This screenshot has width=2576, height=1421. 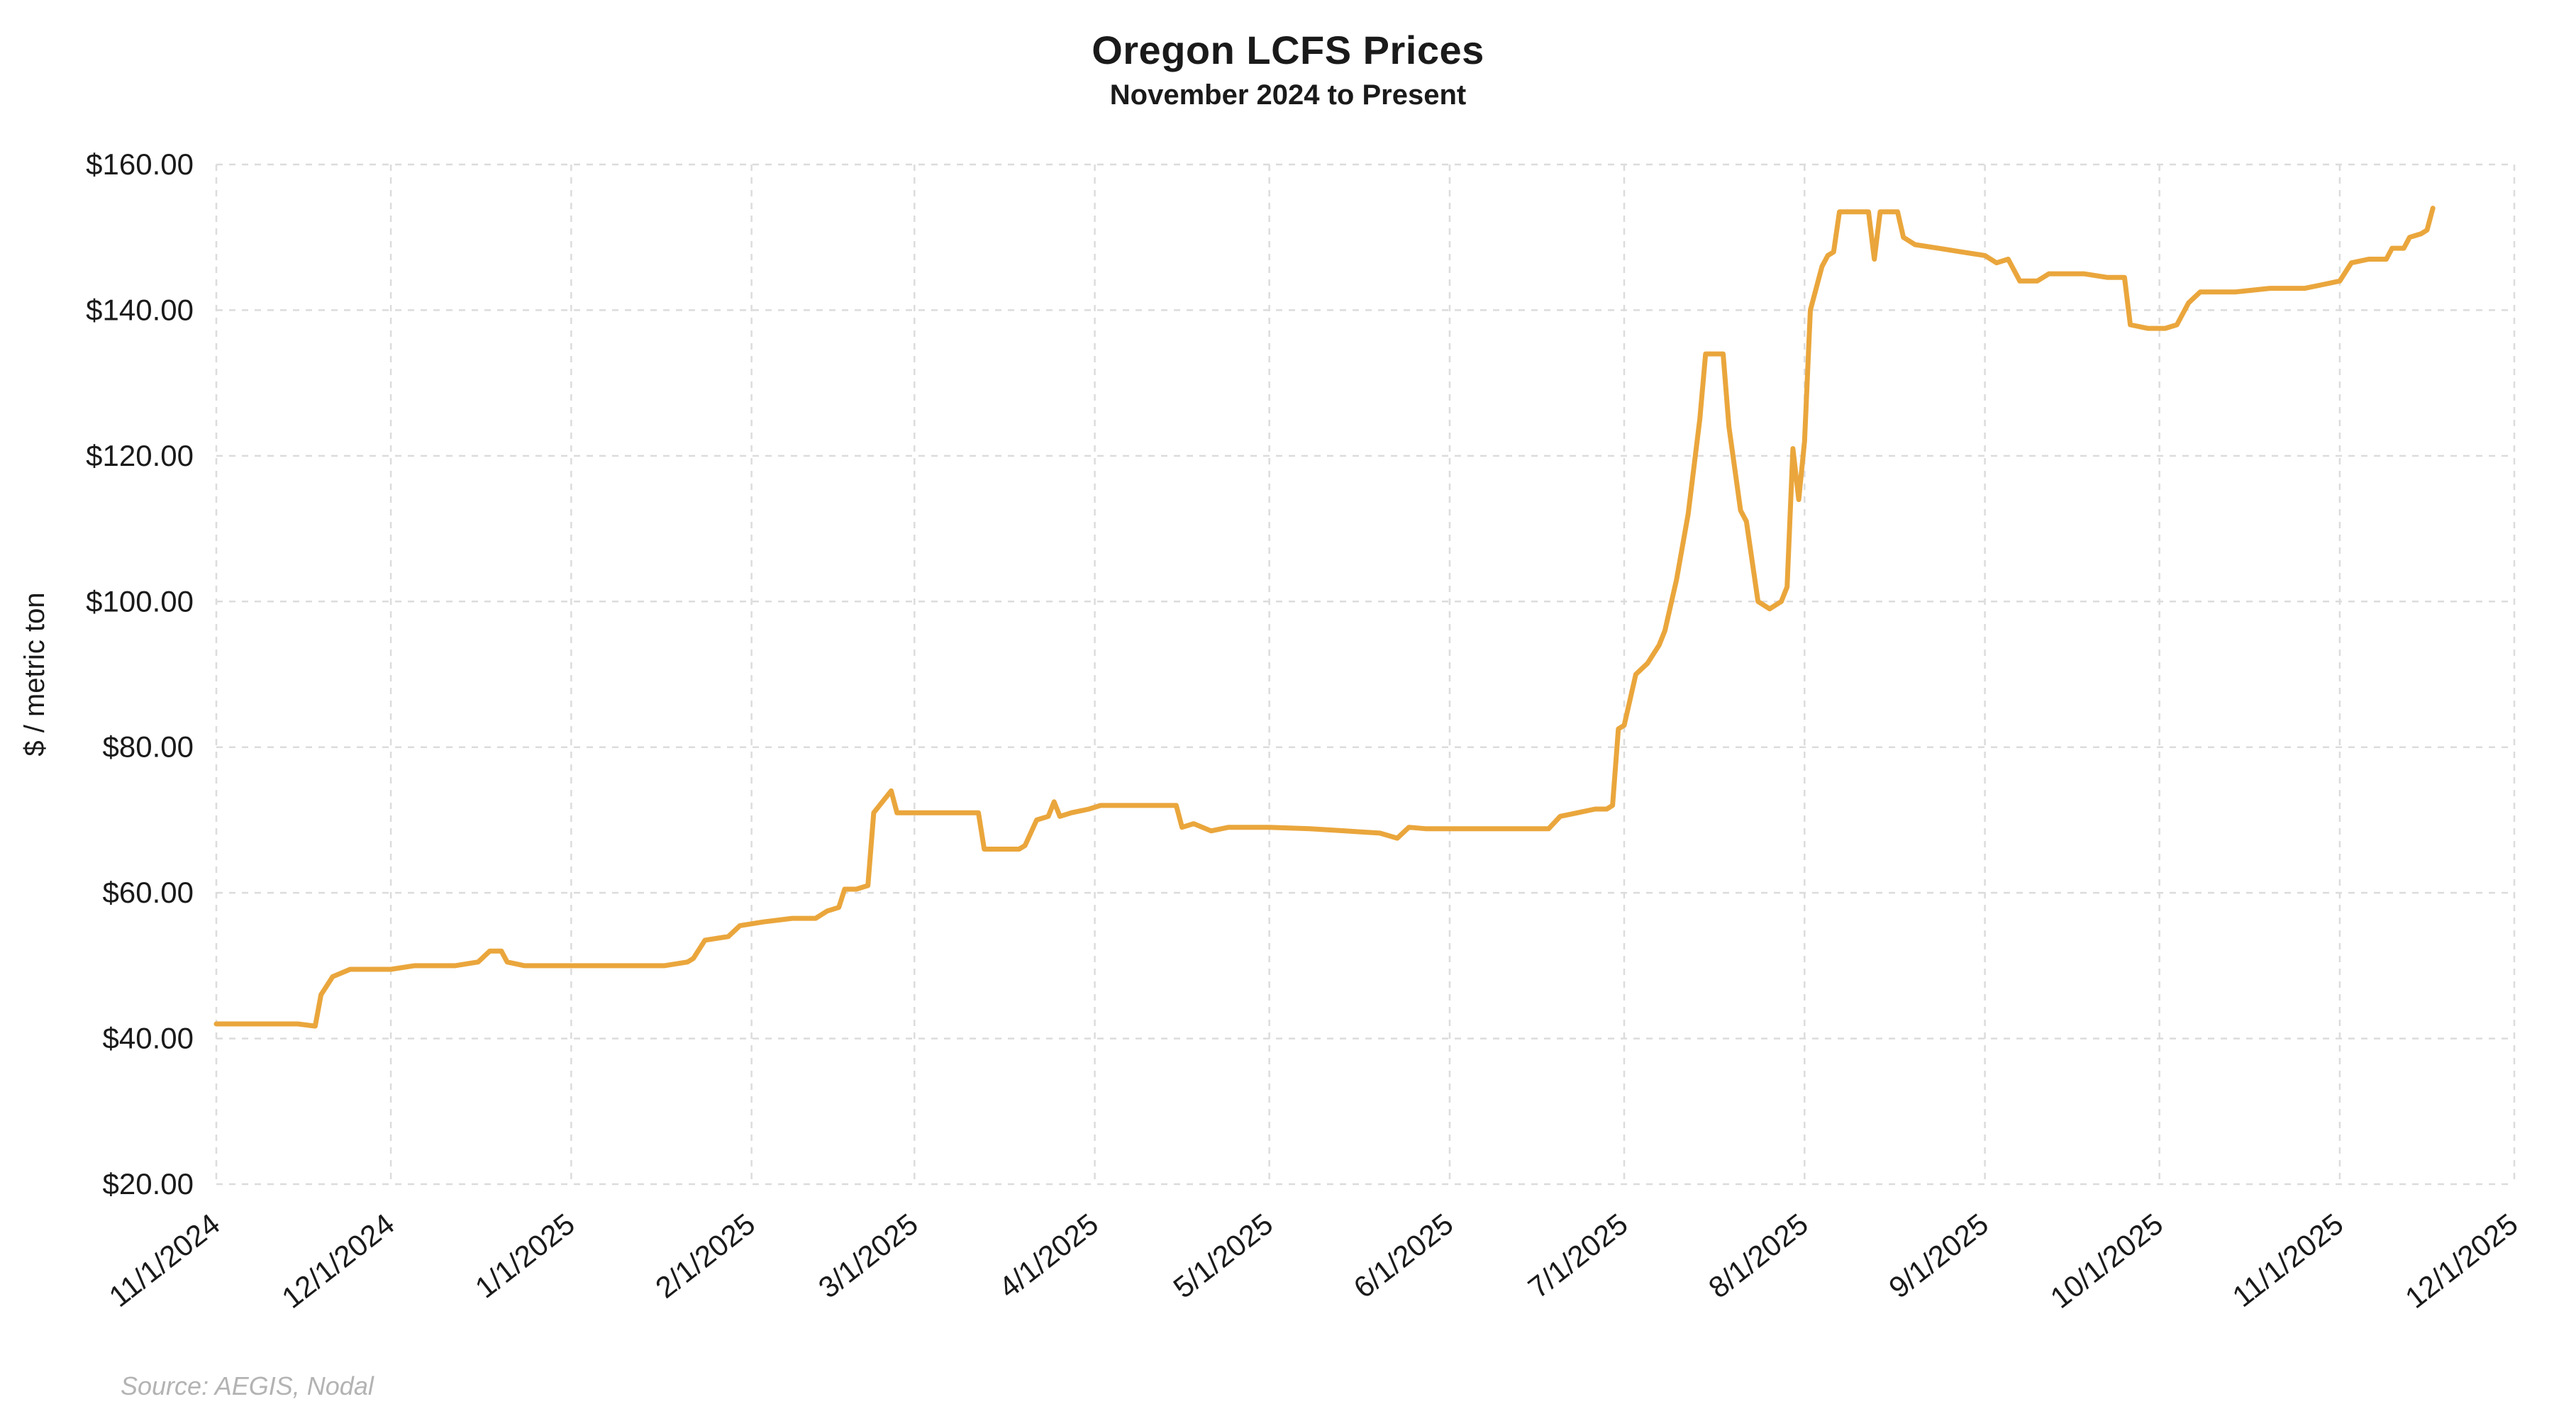 What do you see at coordinates (1048, 1256) in the screenshot?
I see `x-tick-label: 4/1/2025` at bounding box center [1048, 1256].